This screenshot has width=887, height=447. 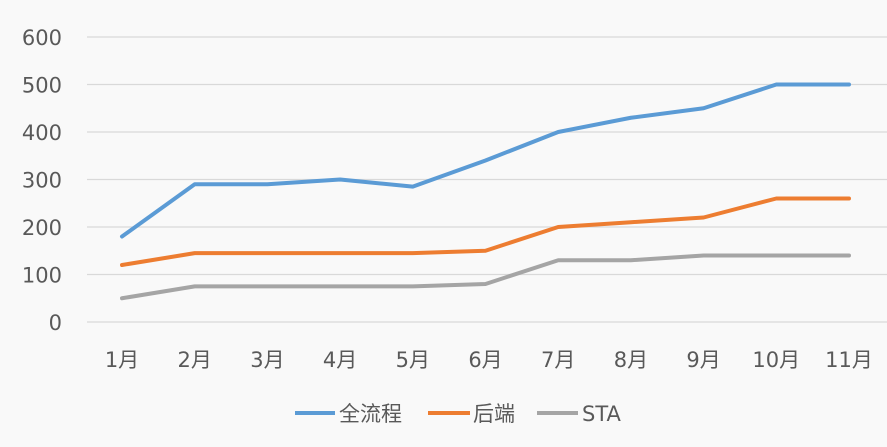 What do you see at coordinates (471, 414) in the screenshot?
I see `legend-item-backend: 后端` at bounding box center [471, 414].